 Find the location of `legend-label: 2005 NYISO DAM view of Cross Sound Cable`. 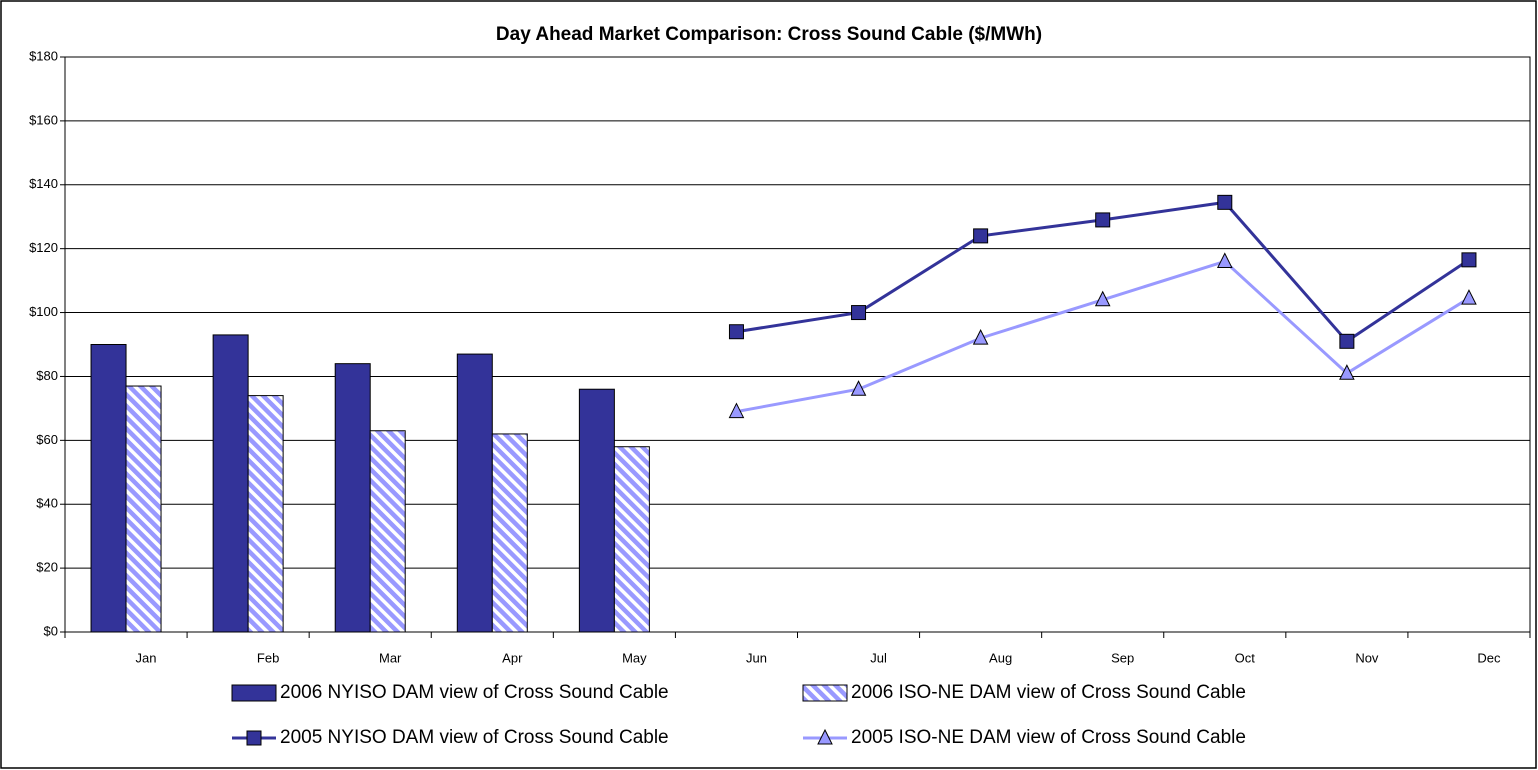

legend-label: 2005 NYISO DAM view of Cross Sound Cable is located at coordinates (474, 737).